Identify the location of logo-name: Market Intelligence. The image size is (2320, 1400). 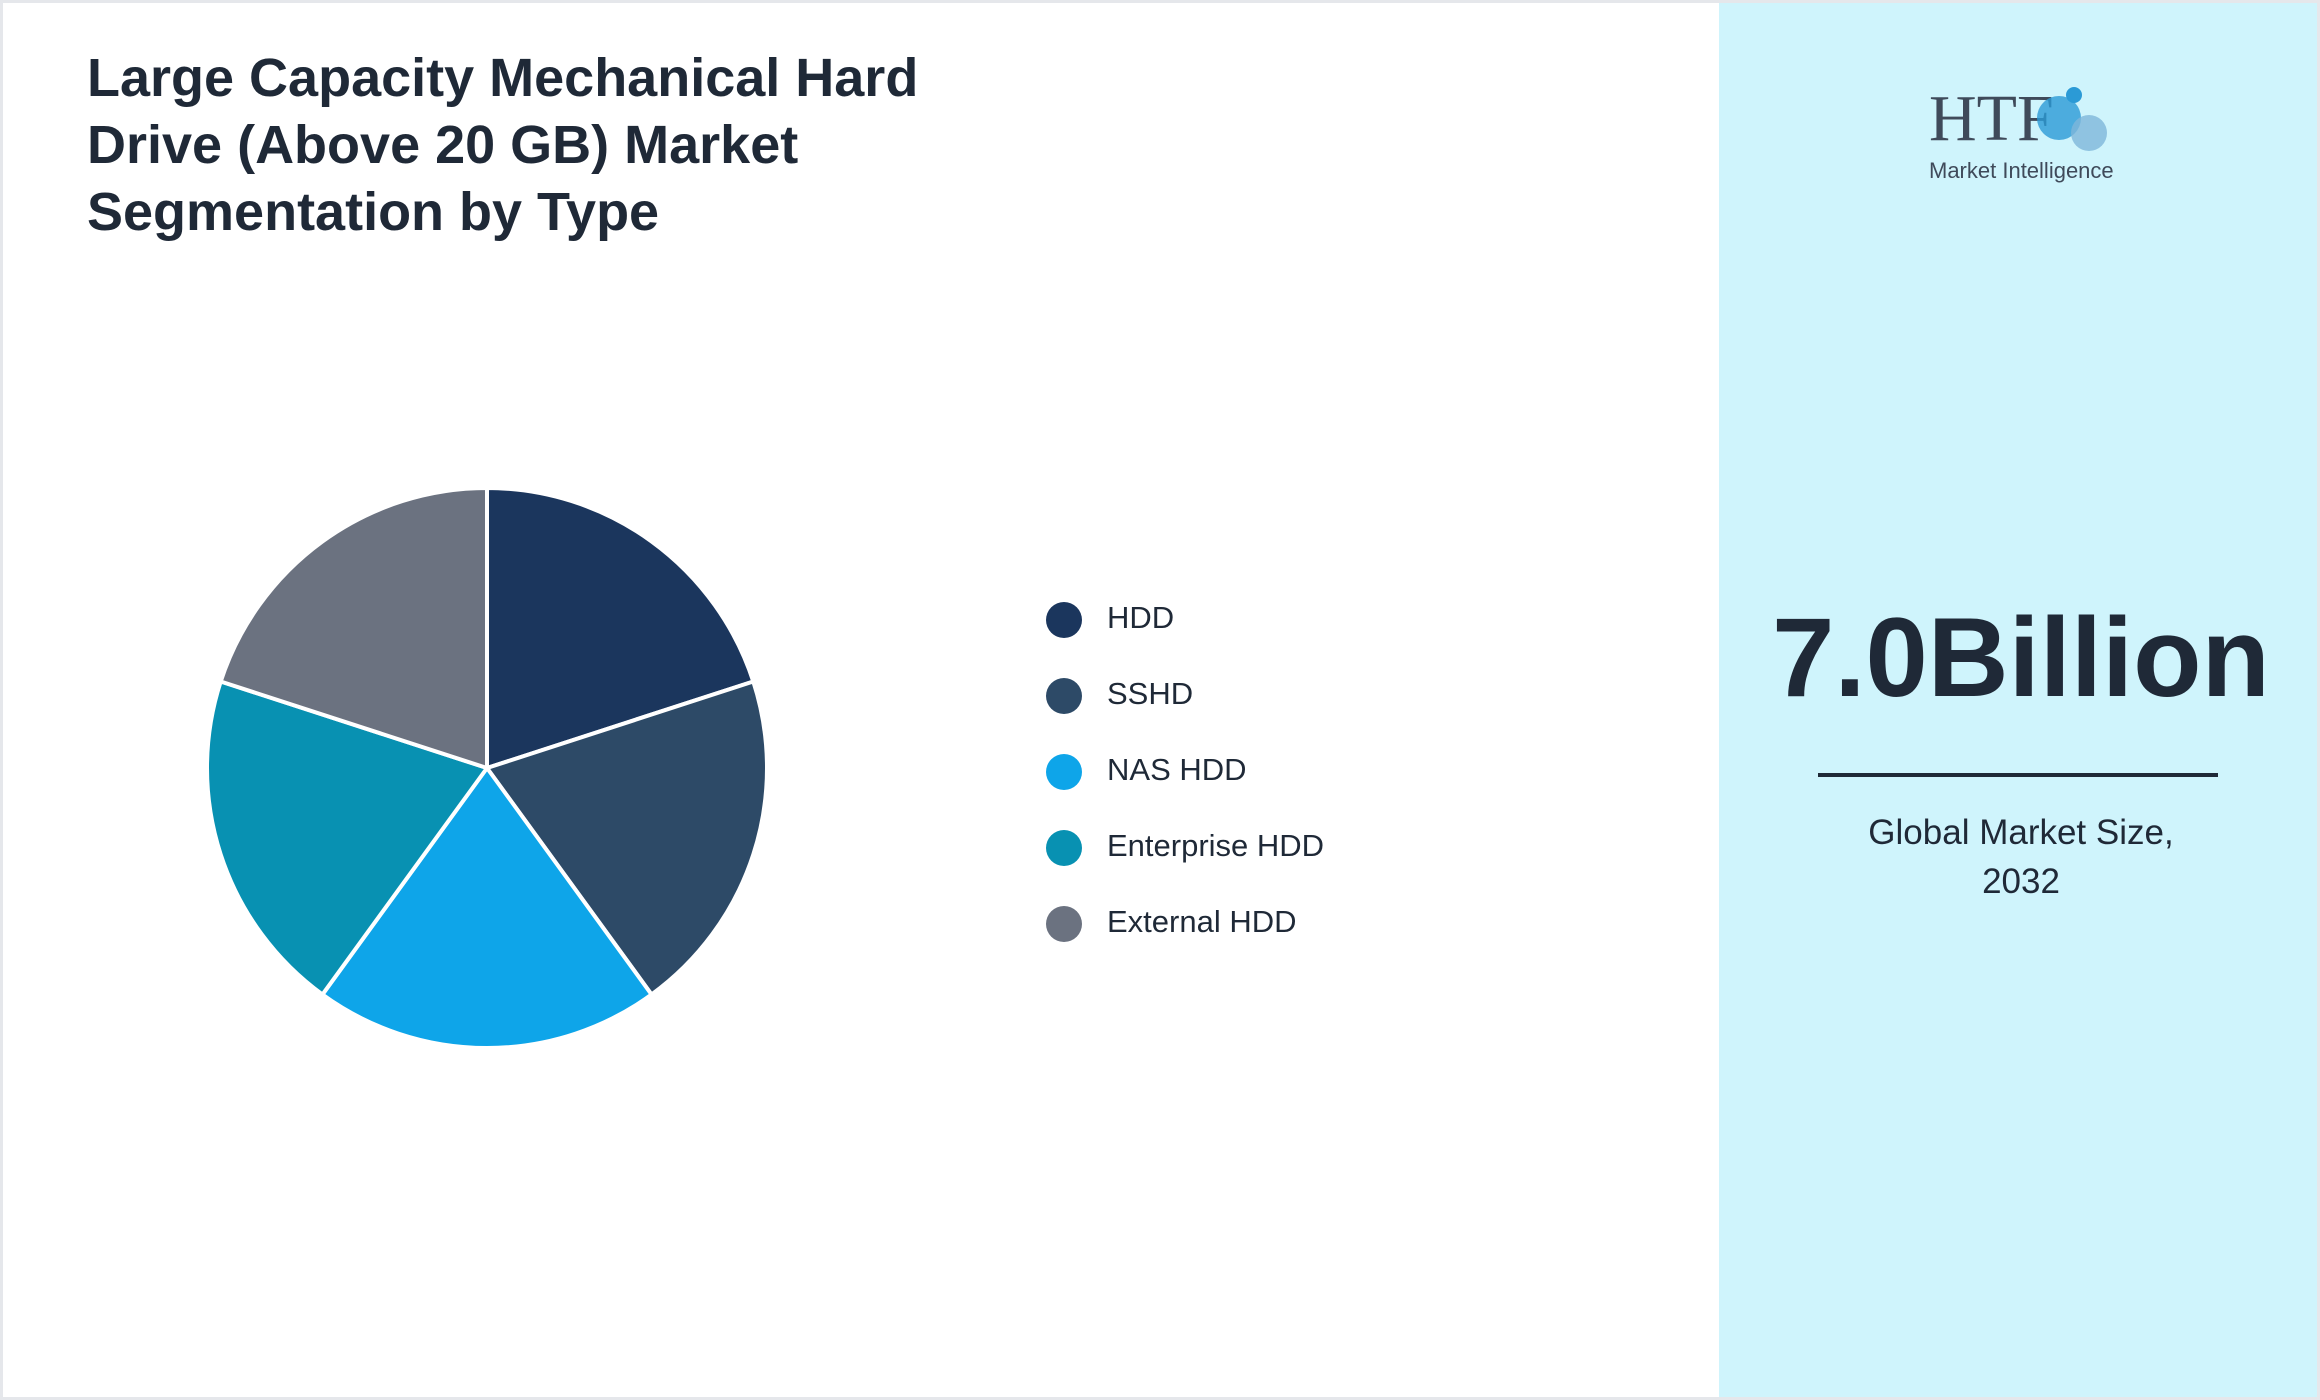
(2021, 170).